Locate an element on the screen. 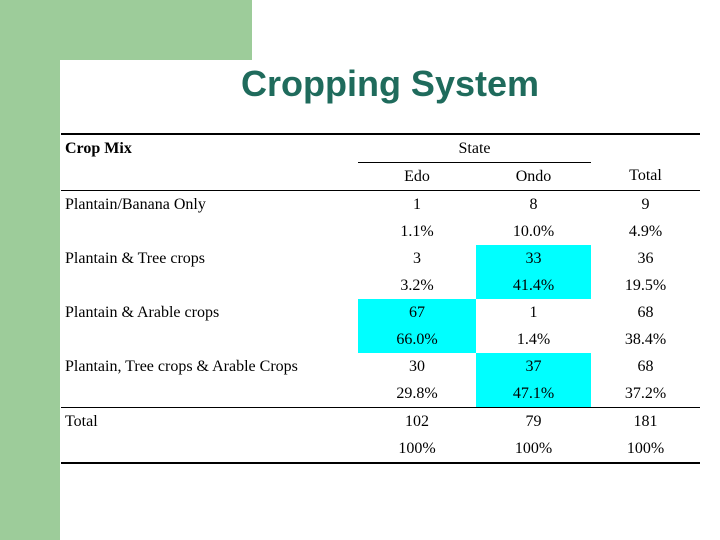 The height and width of the screenshot is (540, 720). cell-ondo-pct-highlighted: 41.4% is located at coordinates (533, 285).